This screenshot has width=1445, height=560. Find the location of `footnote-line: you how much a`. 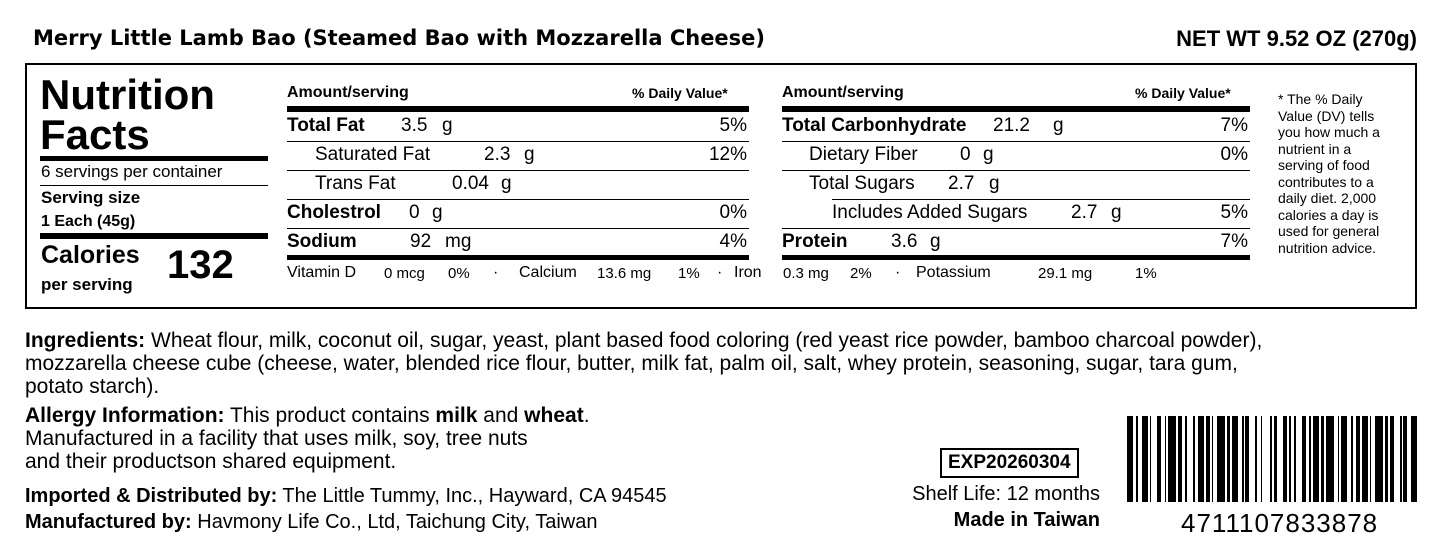

footnote-line: you how much a is located at coordinates (1329, 132).